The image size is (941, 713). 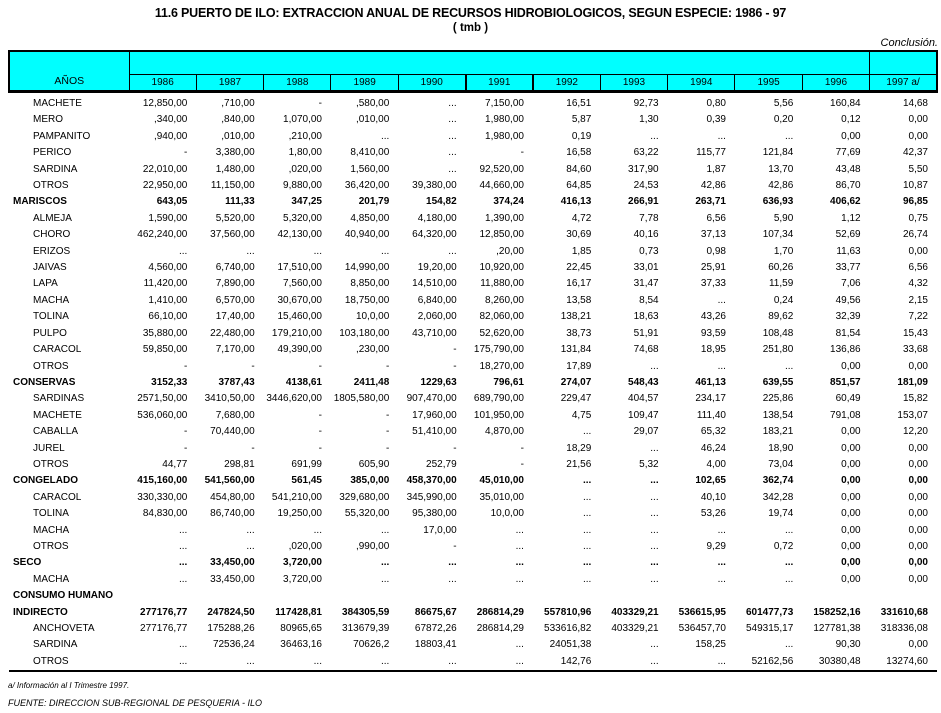 I want to click on value-cell: 22,010,00, so click(x=165, y=169).